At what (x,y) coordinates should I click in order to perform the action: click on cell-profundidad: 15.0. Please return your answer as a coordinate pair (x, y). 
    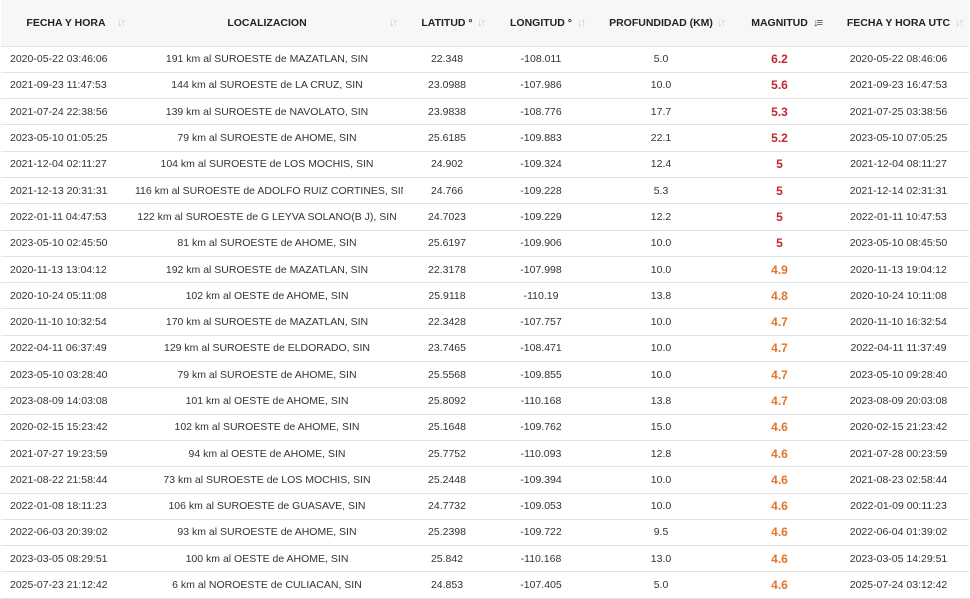
    Looking at the image, I should click on (661, 427).